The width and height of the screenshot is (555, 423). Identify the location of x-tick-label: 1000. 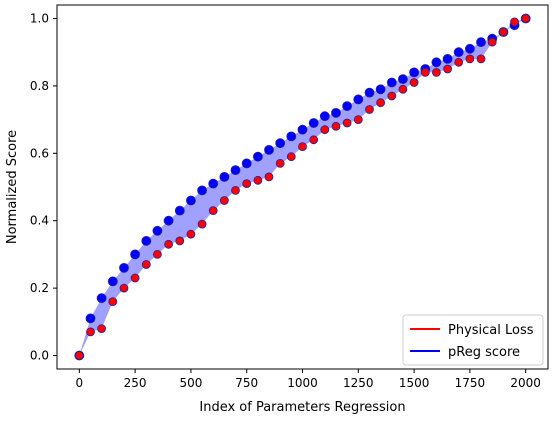
(302, 383).